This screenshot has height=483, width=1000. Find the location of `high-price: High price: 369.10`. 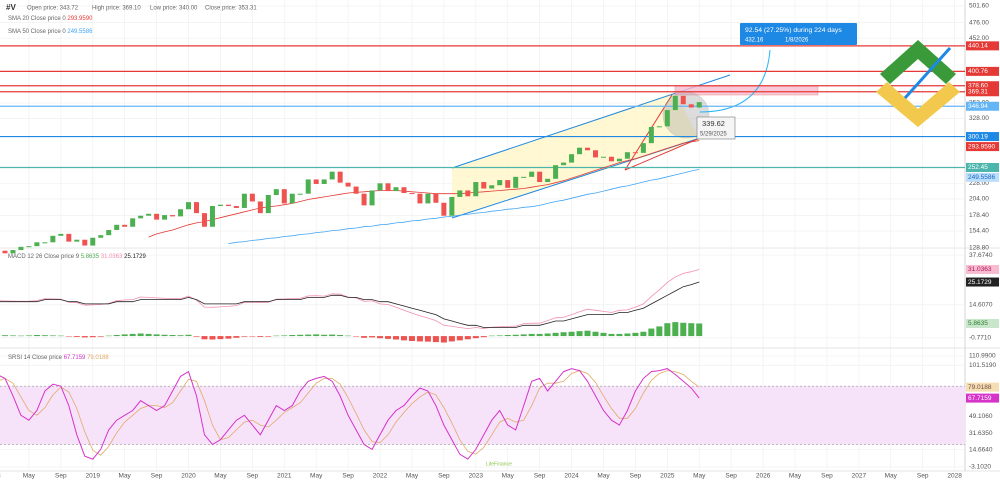

high-price: High price: 369.10 is located at coordinates (116, 9).